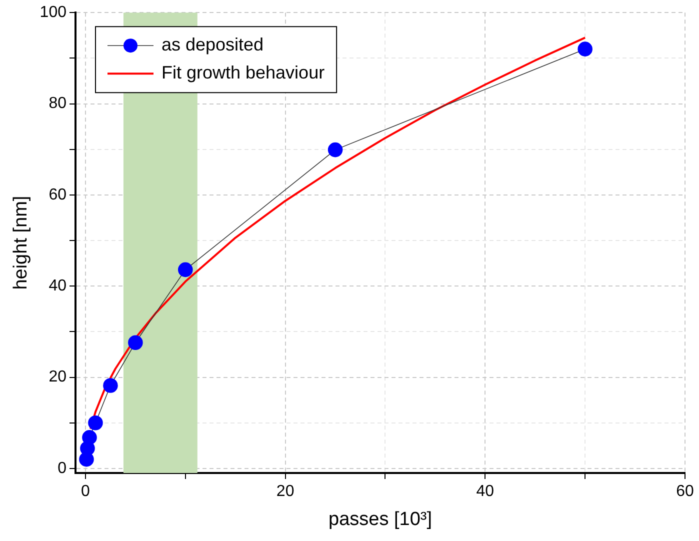  Describe the element at coordinates (21, 243) in the screenshot. I see `y-axis-title: height [nm]` at that location.